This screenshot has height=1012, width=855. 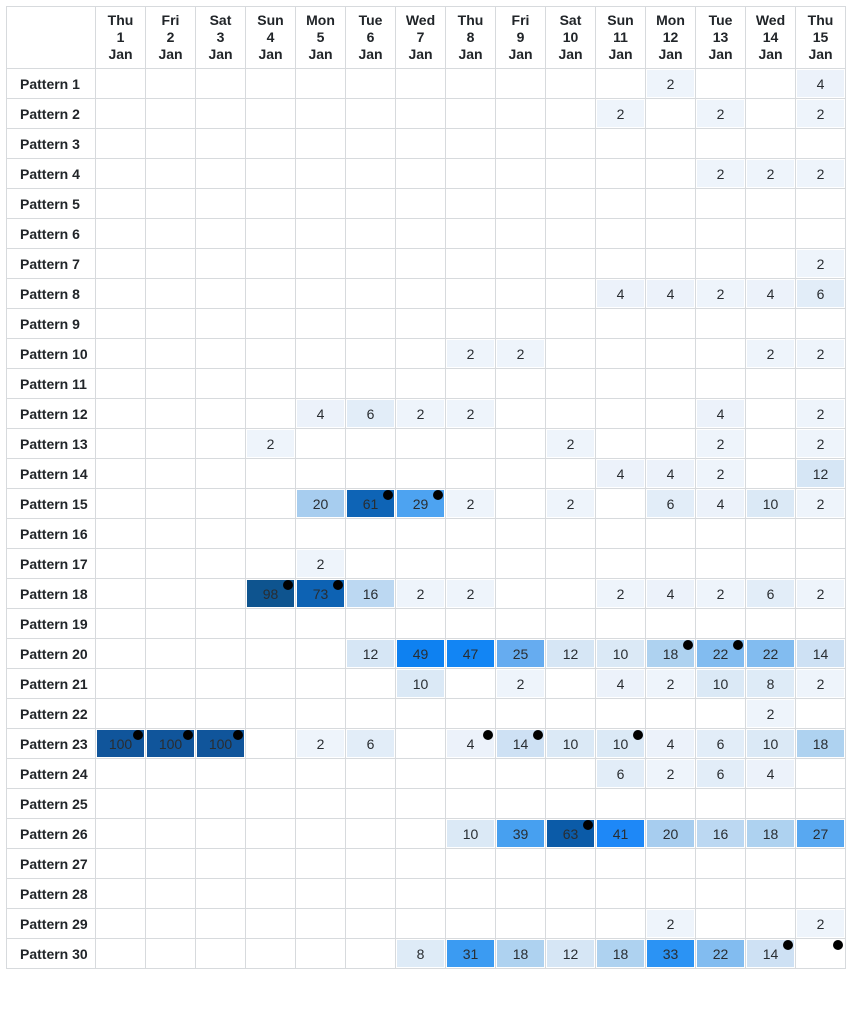 I want to click on heatmap-cell: 20, so click(x=320, y=503).